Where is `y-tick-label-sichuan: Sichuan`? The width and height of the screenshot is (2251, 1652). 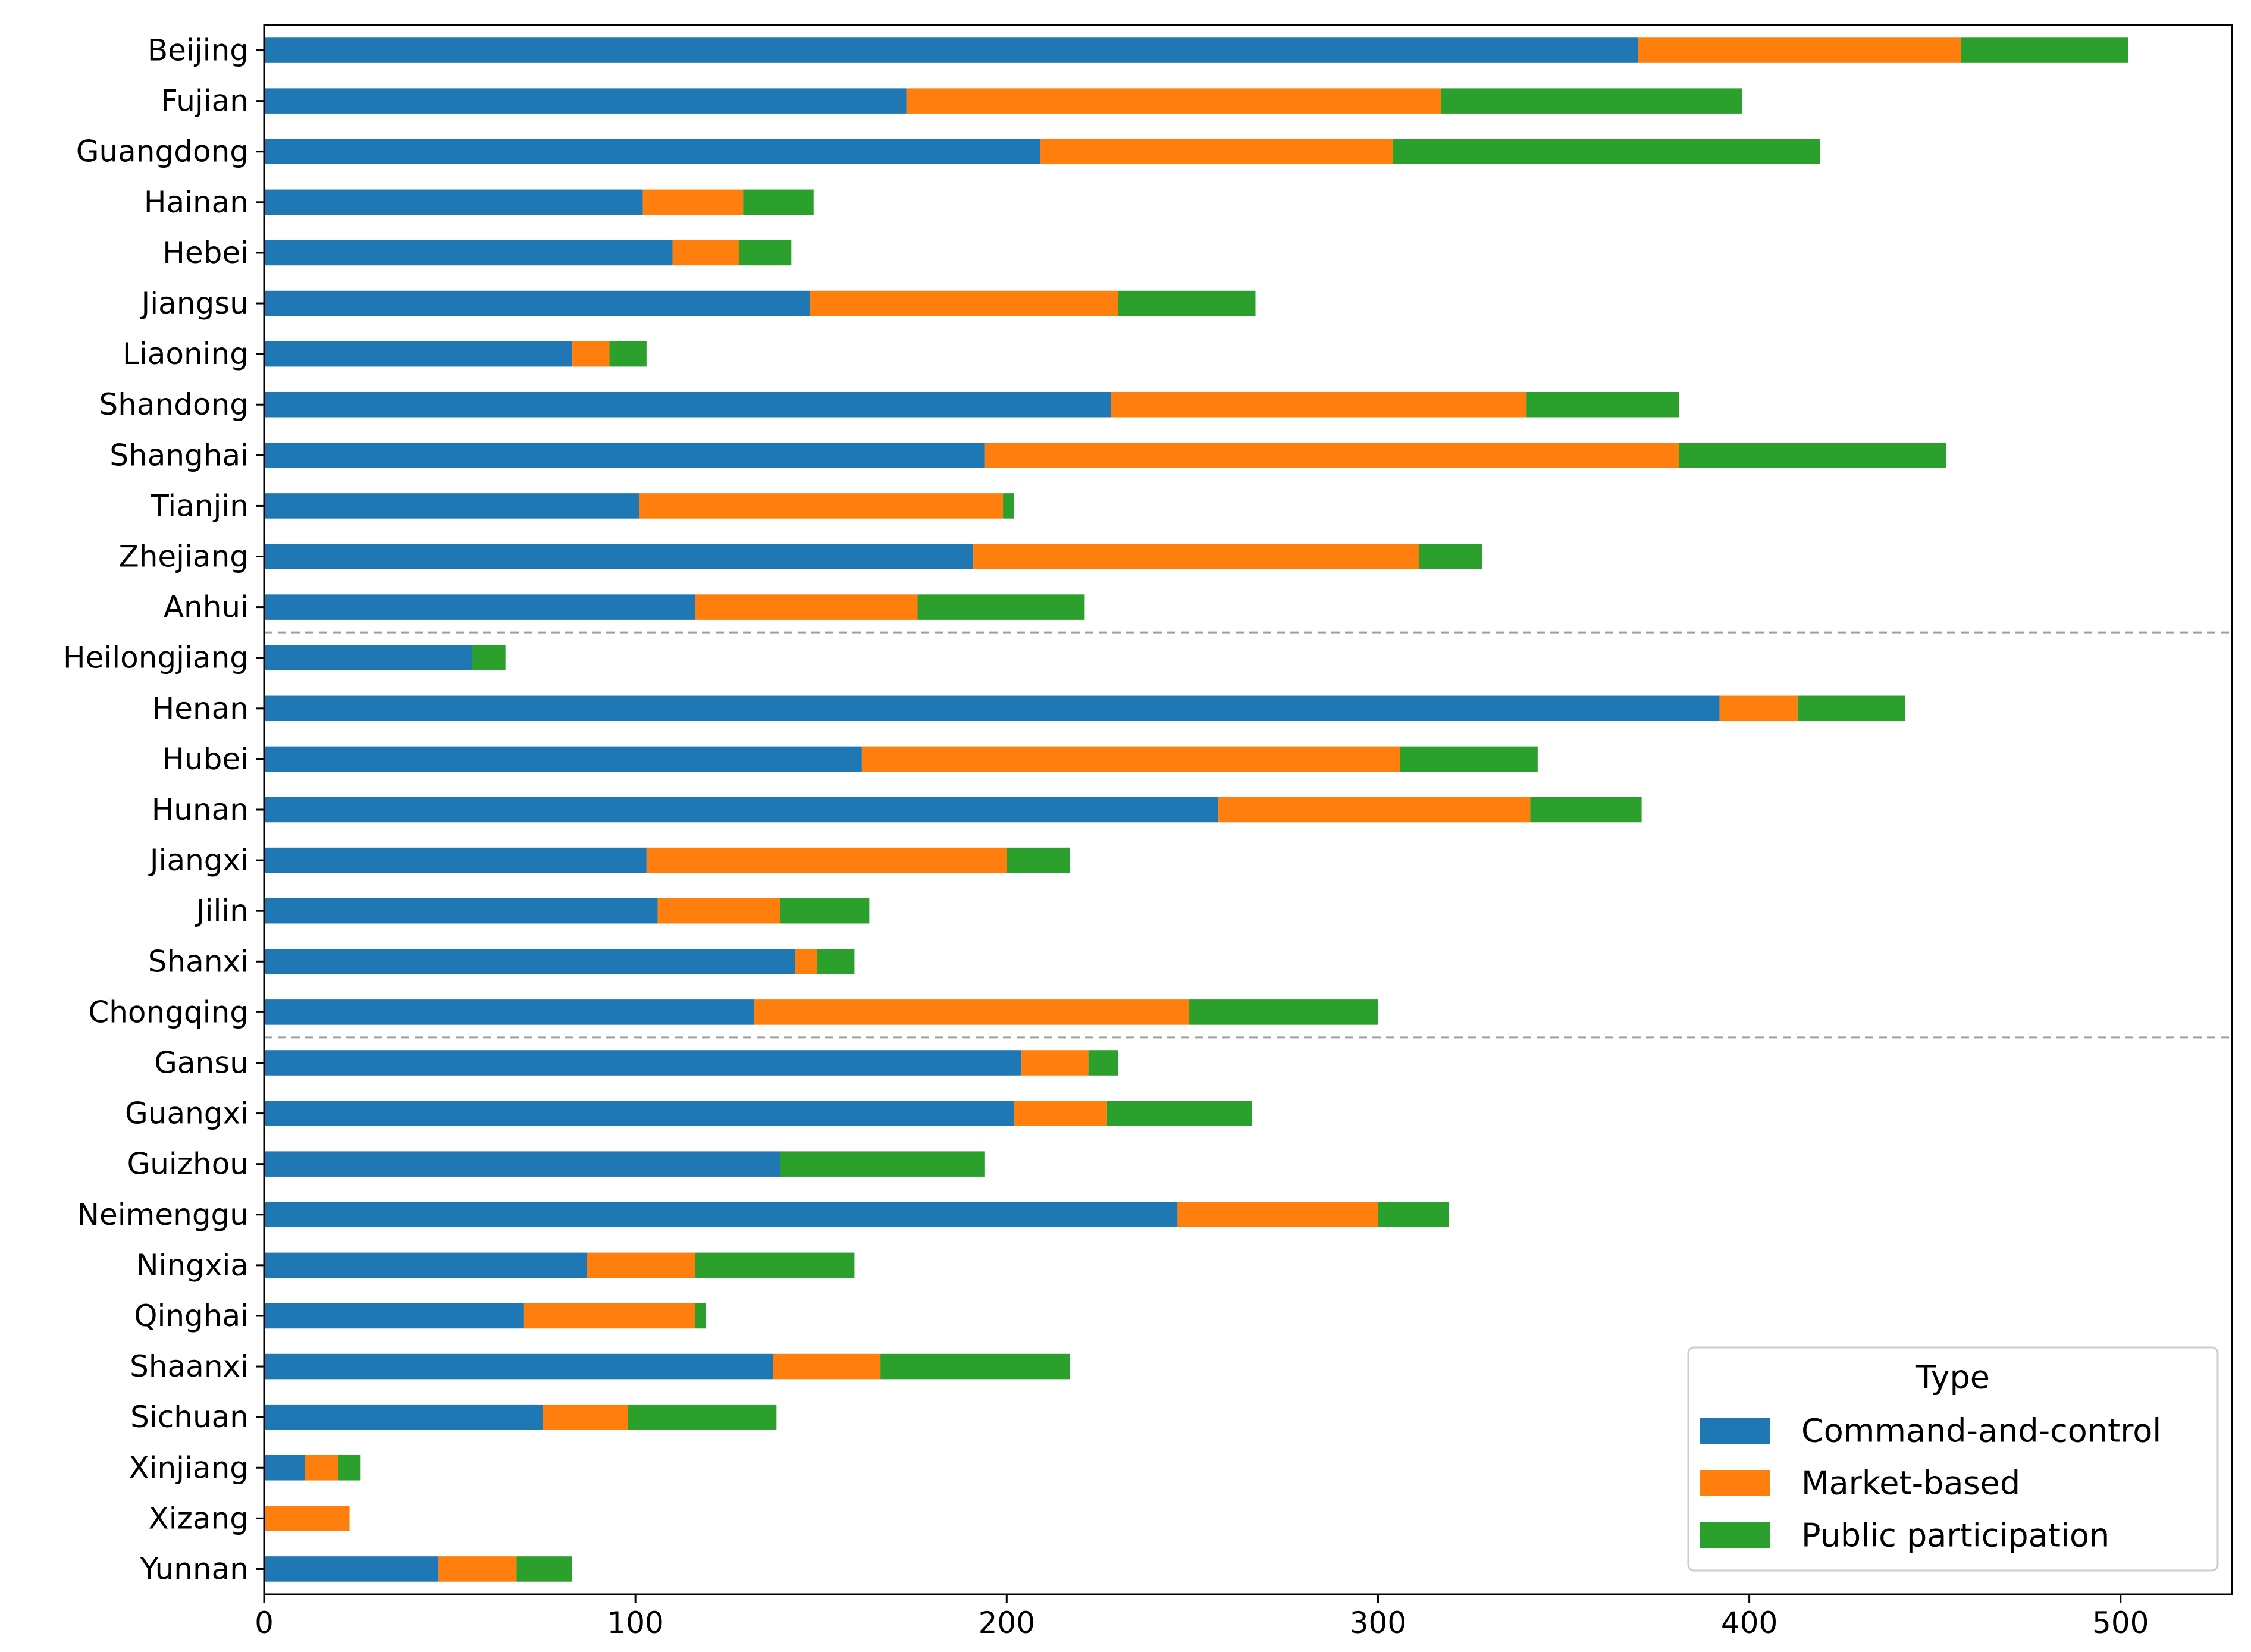
y-tick-label-sichuan: Sichuan is located at coordinates (189, 1417).